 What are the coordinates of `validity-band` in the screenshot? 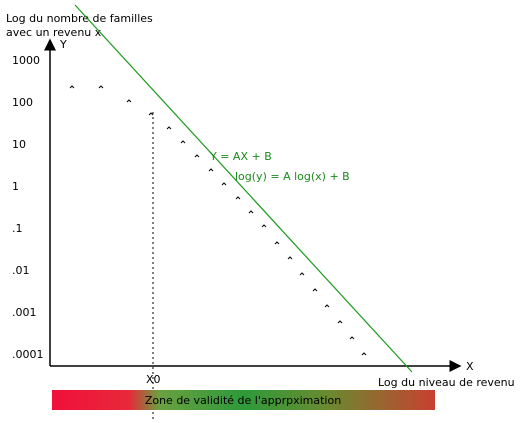 It's located at (243, 400).